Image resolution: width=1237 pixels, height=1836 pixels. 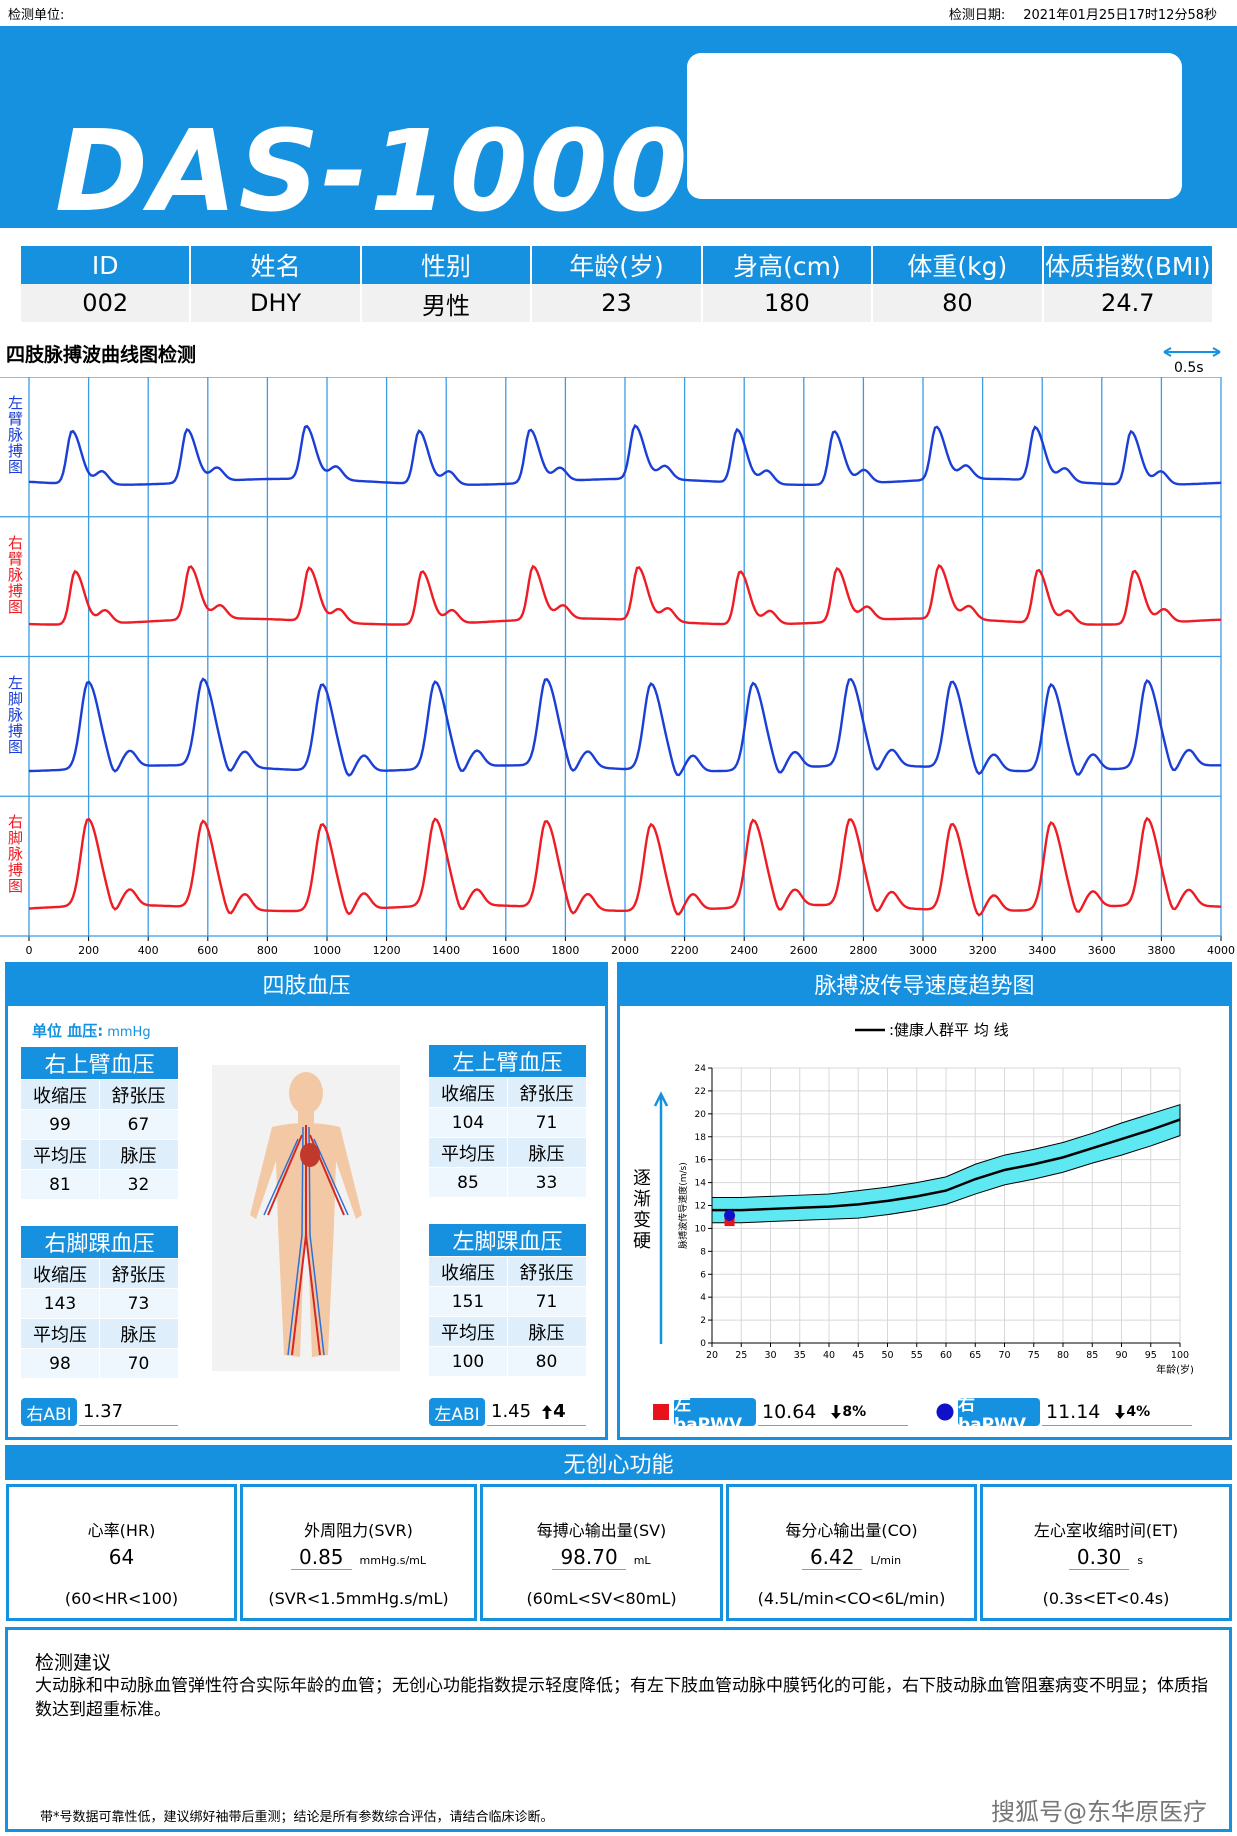 I want to click on cardiac-unit: mL, so click(x=642, y=1560).